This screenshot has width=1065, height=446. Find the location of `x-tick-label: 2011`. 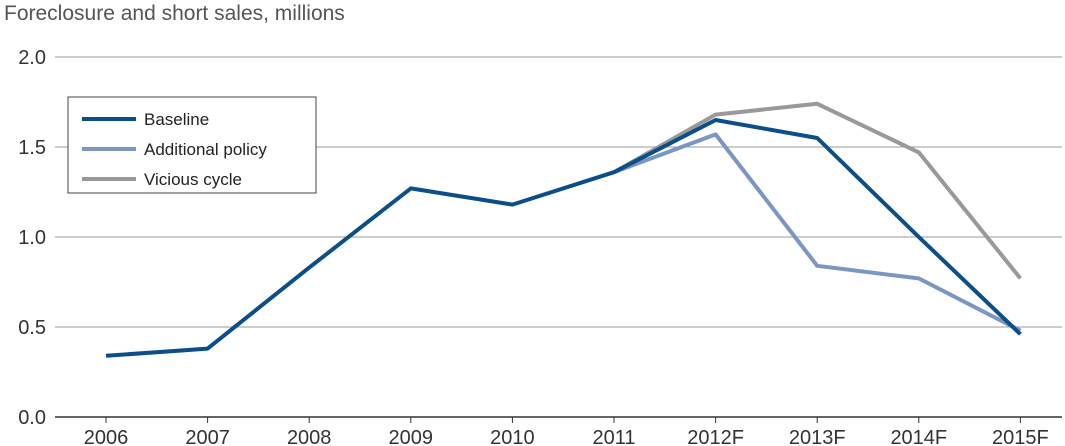

x-tick-label: 2011 is located at coordinates (613, 436).